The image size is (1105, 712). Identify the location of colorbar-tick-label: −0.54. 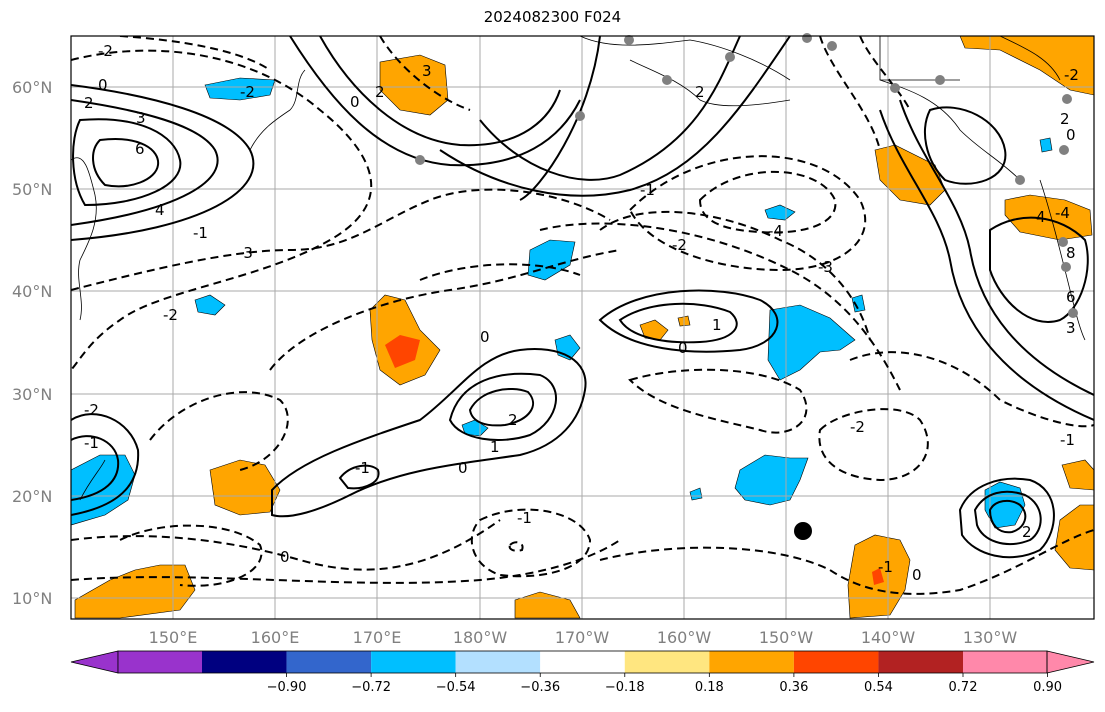
(456, 687).